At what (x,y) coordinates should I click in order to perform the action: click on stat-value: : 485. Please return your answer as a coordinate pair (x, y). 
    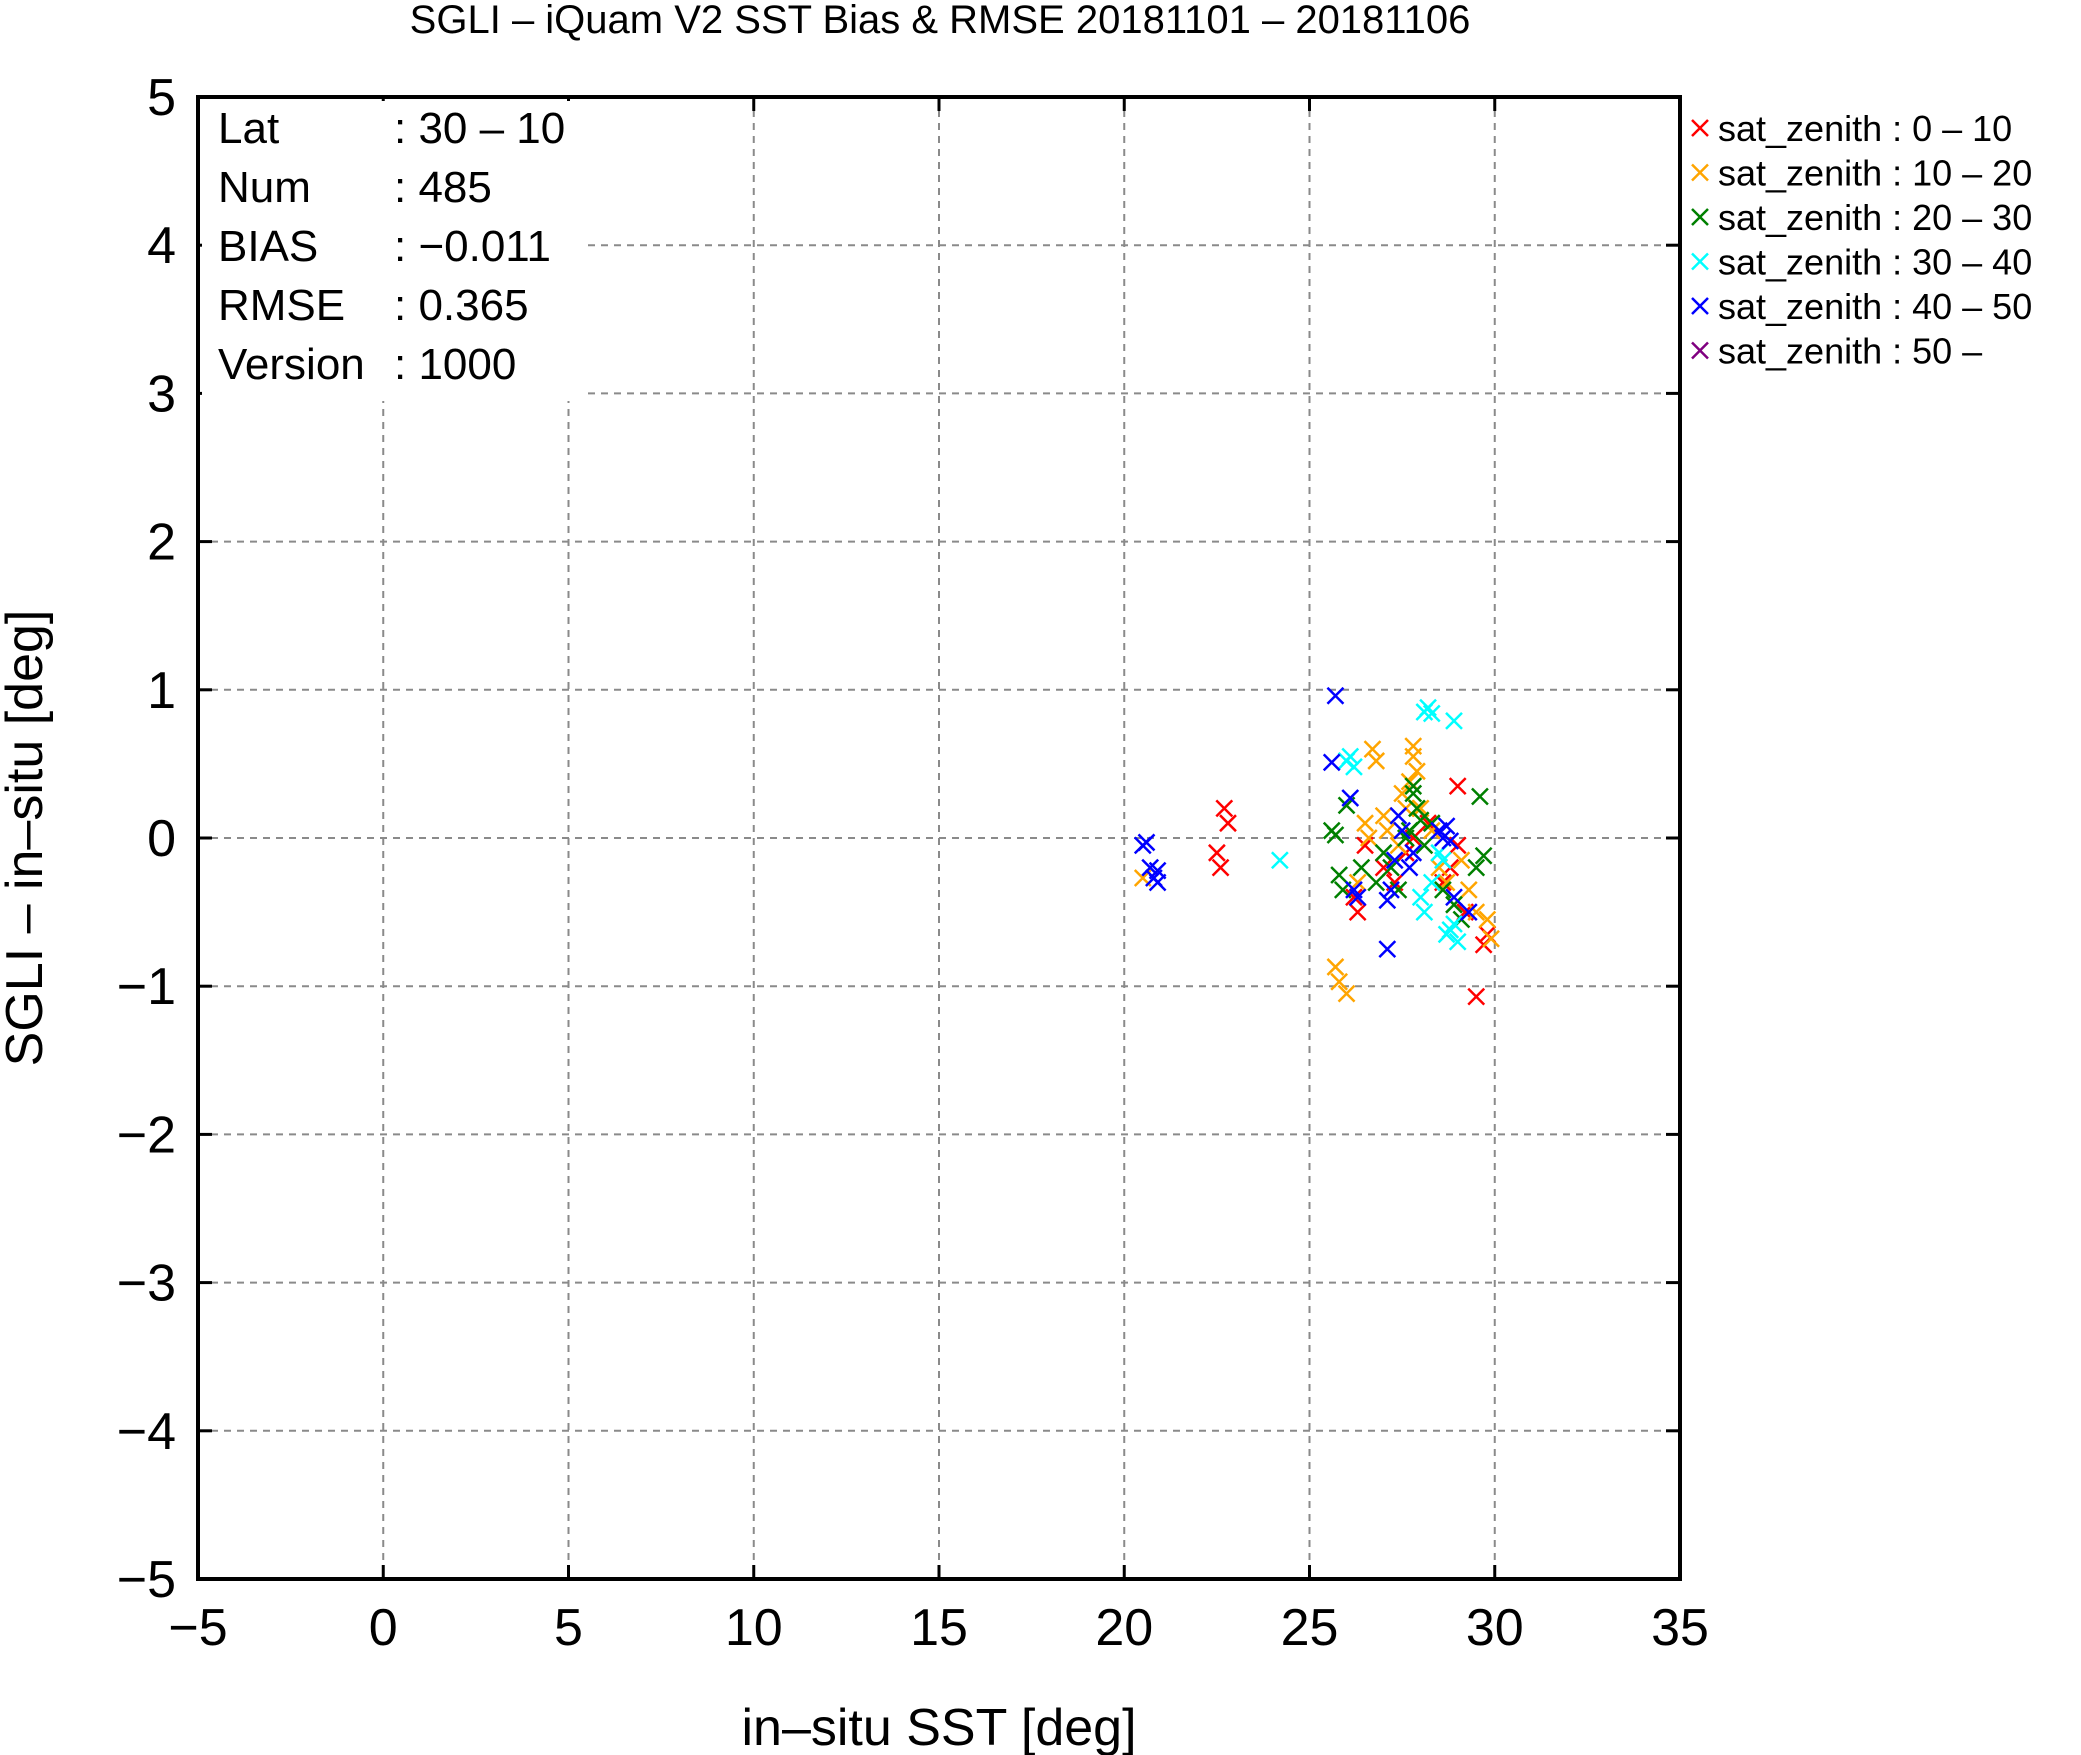
    Looking at the image, I should click on (443, 187).